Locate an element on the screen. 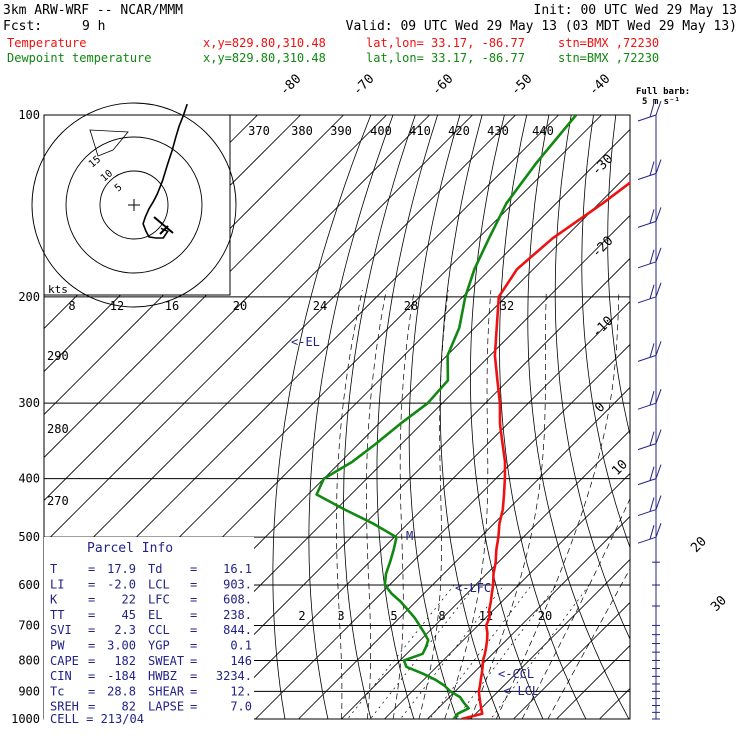 The image size is (740, 740). parcel-value: -184 is located at coordinates (121, 676).